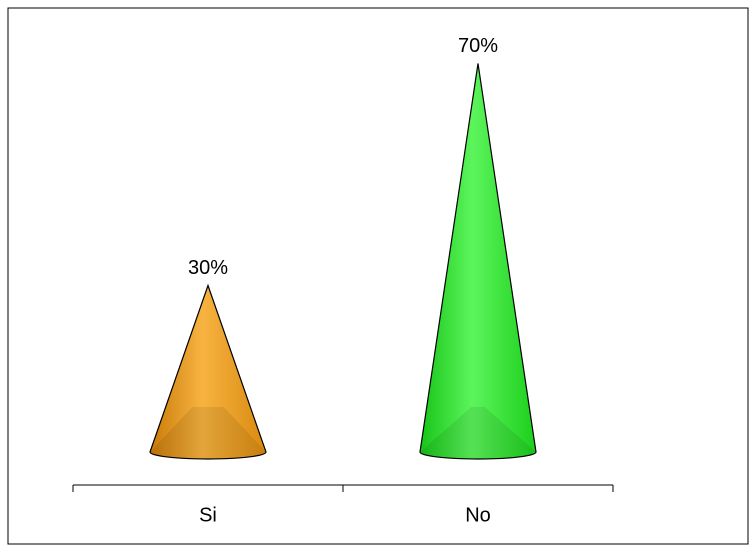 Image resolution: width=755 pixels, height=549 pixels. I want to click on x-tick-label: Si, so click(208, 515).